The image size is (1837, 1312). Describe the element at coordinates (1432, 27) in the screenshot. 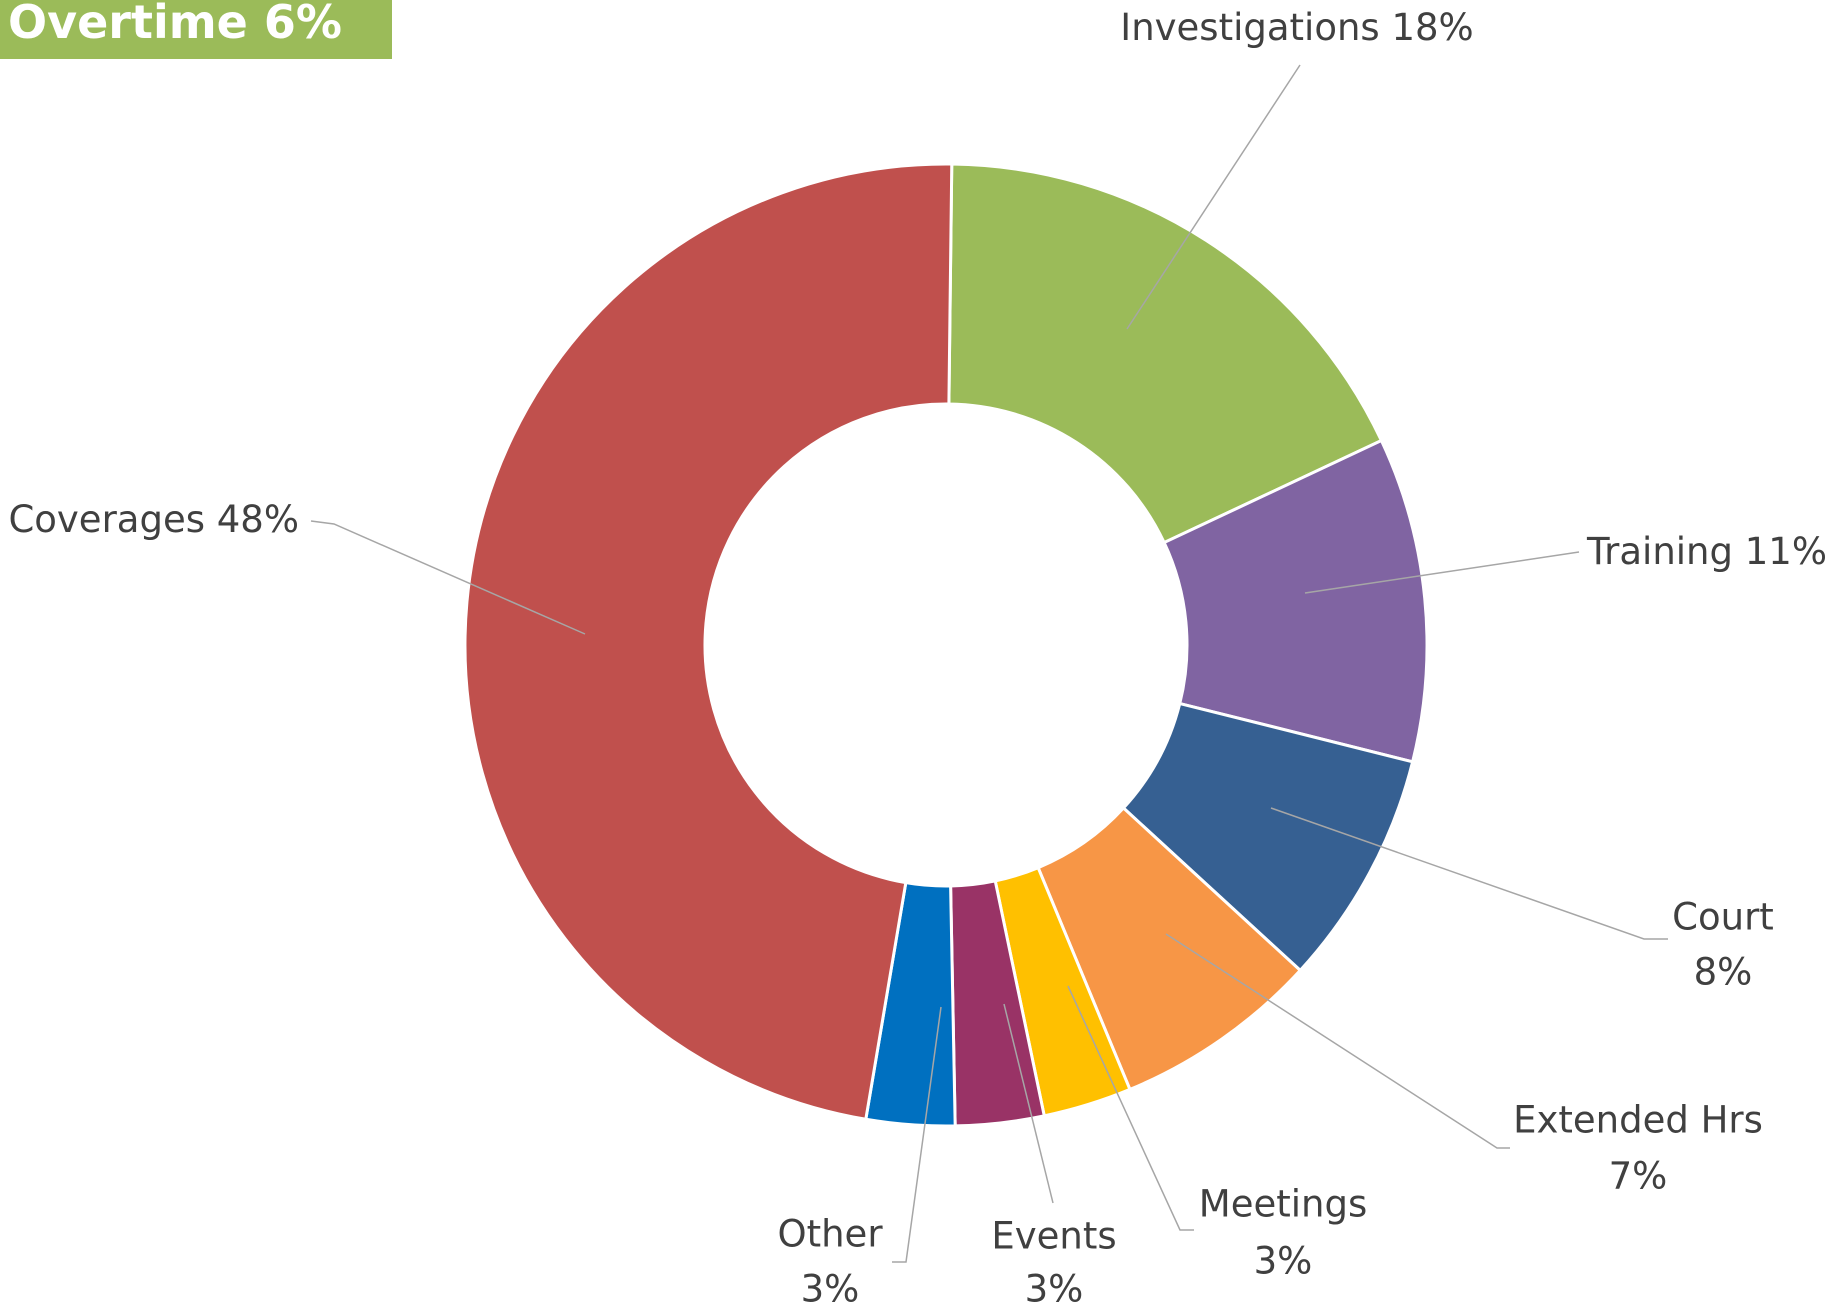

I see `value-label: 18%` at that location.